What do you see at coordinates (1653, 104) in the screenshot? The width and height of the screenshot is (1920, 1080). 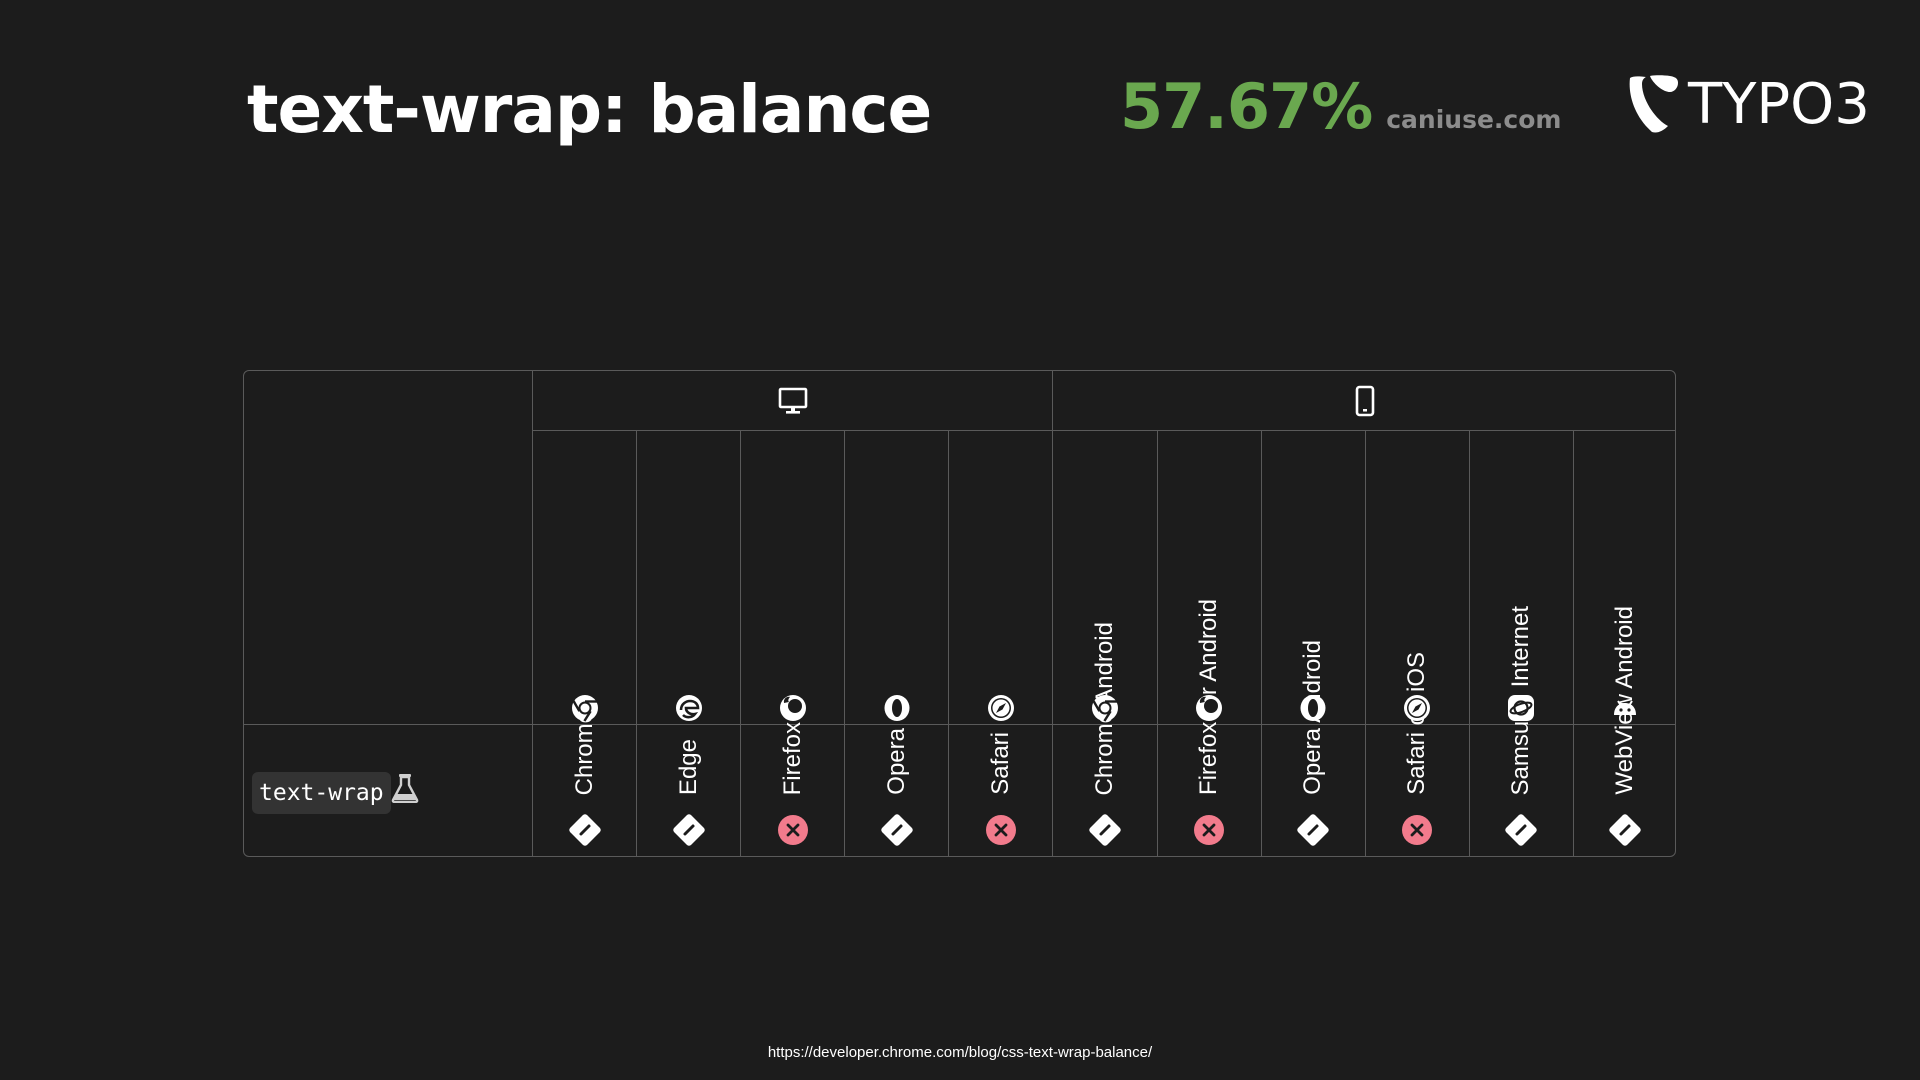 I see `typo3-logo-icon` at bounding box center [1653, 104].